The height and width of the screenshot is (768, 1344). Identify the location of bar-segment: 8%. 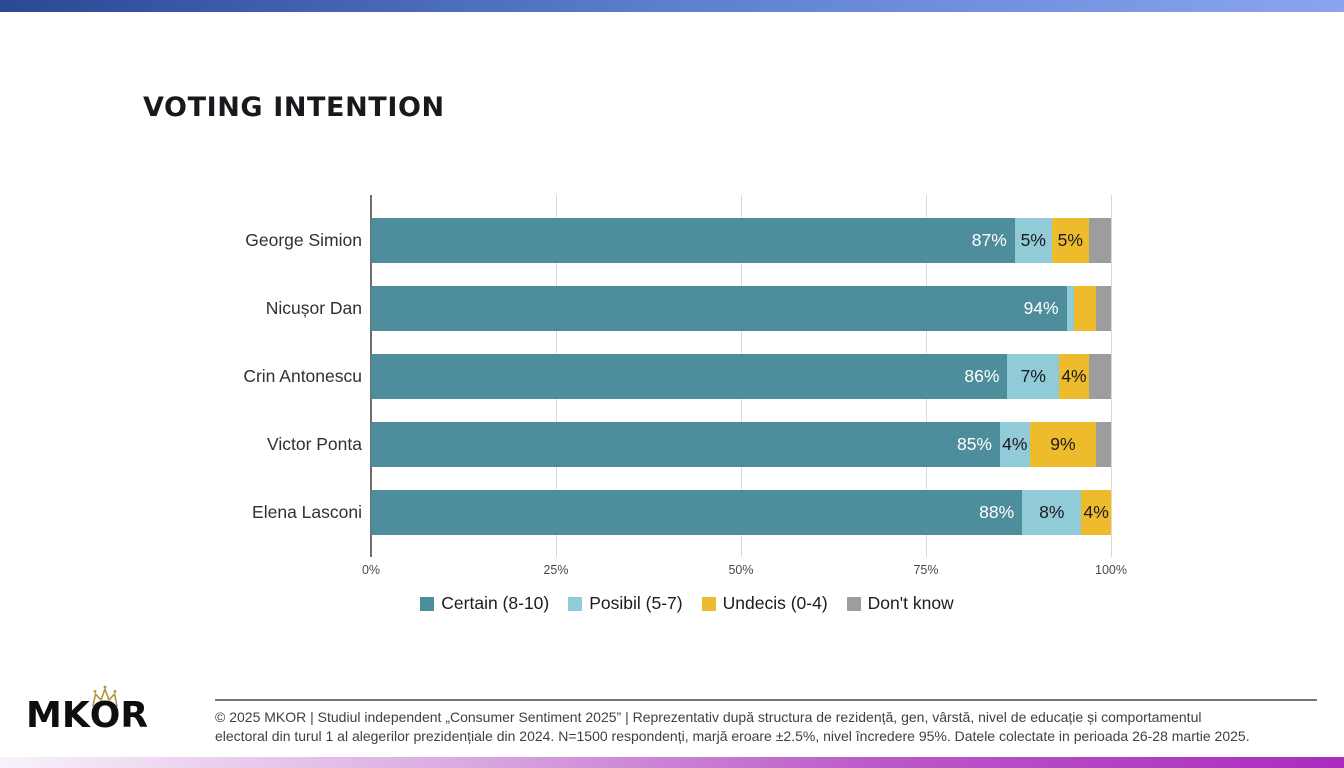
(1052, 512).